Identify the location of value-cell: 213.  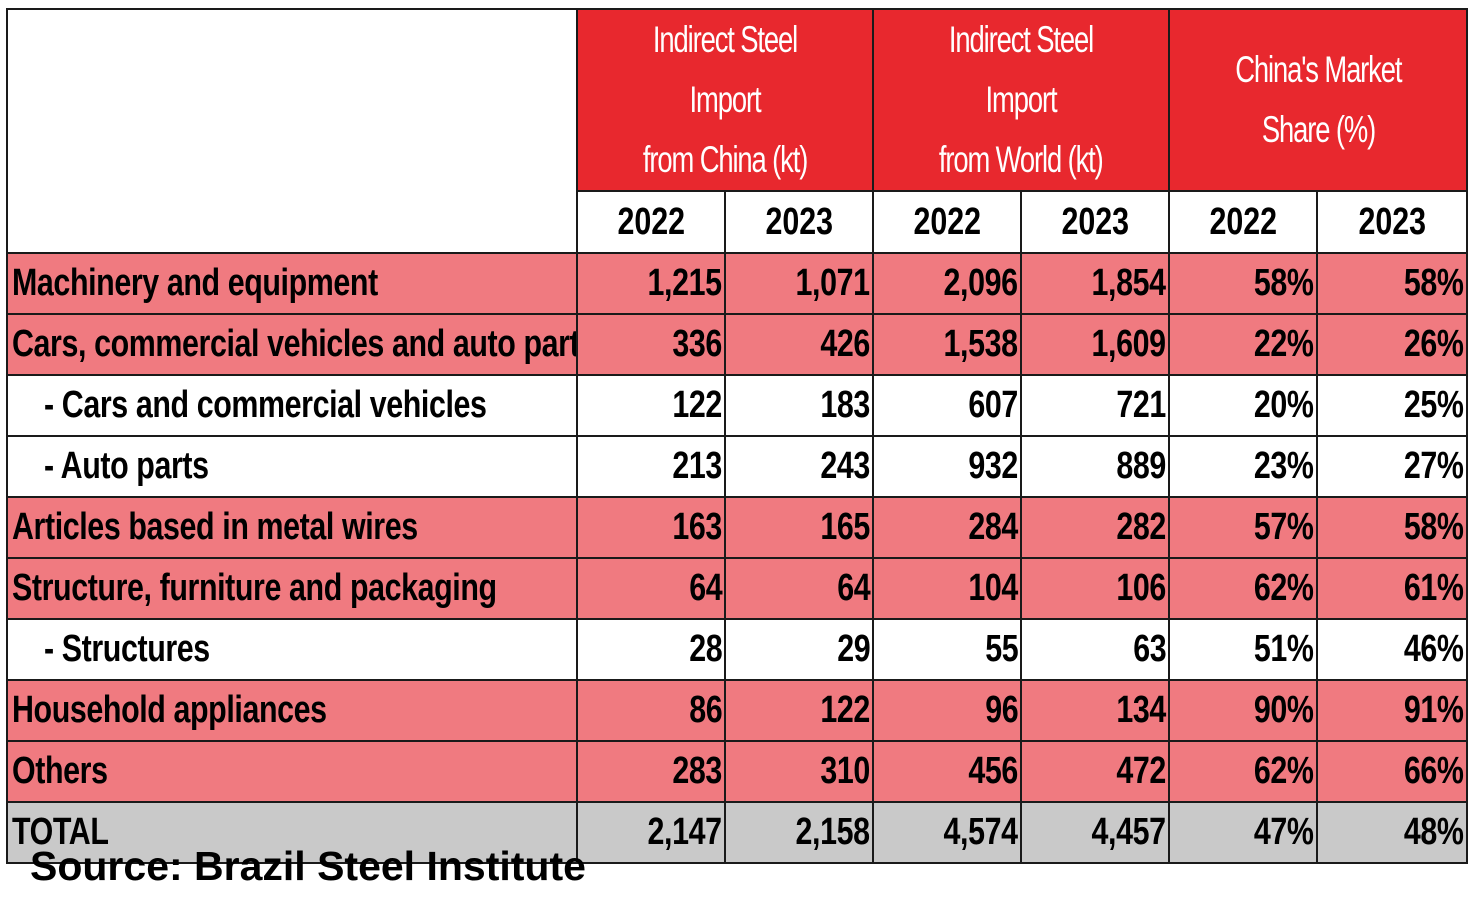
(651, 466).